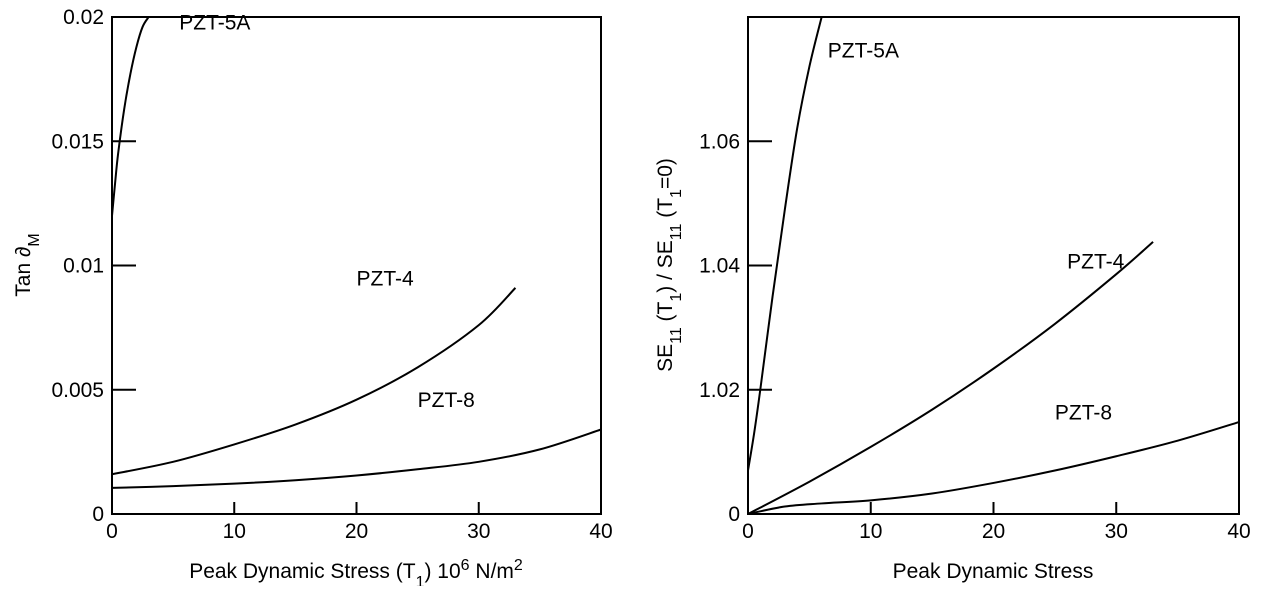 Image resolution: width=1261 pixels, height=591 pixels. I want to click on y-tick-label: 0.01, so click(83, 266).